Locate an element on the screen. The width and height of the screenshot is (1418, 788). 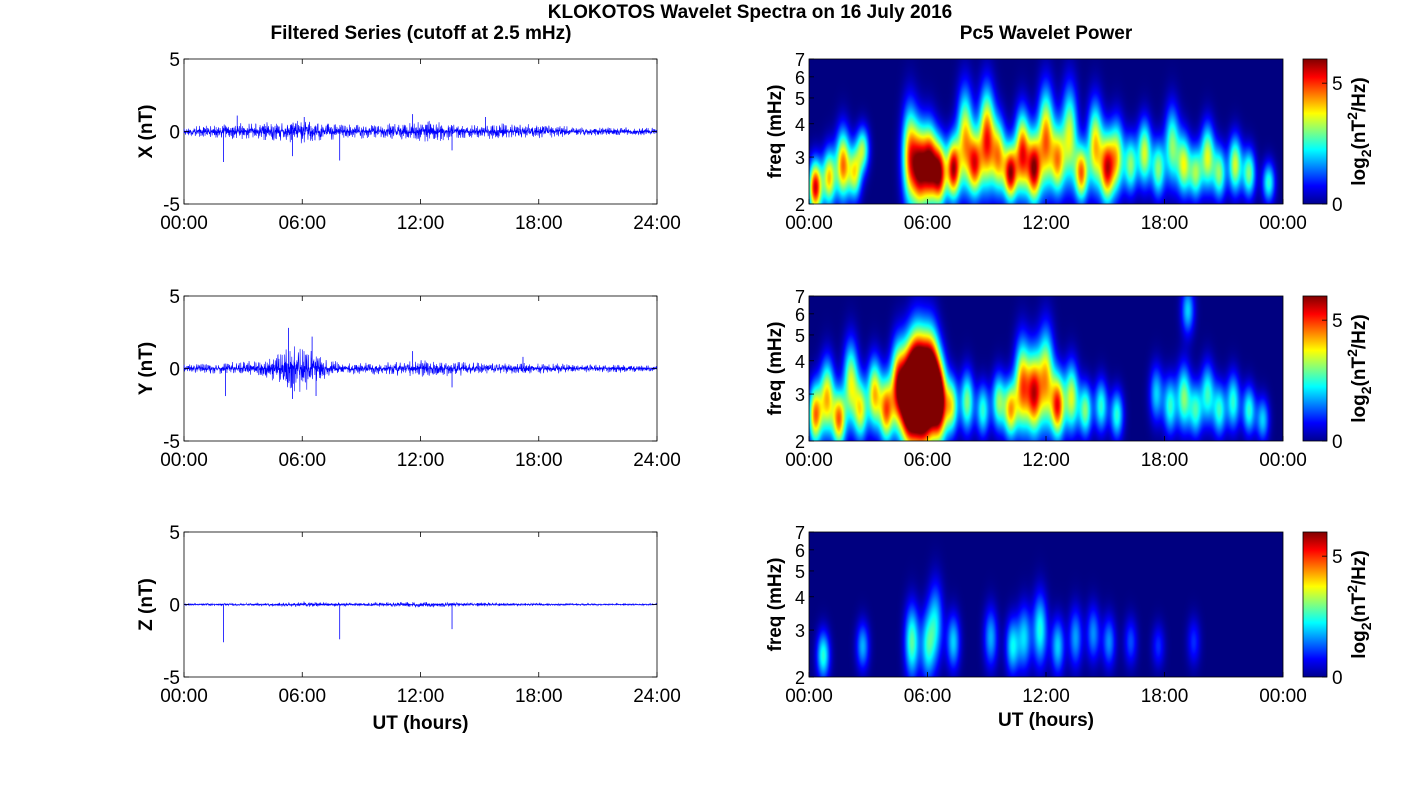
x-series-ytick-label-2: 5 is located at coordinates (174, 60).